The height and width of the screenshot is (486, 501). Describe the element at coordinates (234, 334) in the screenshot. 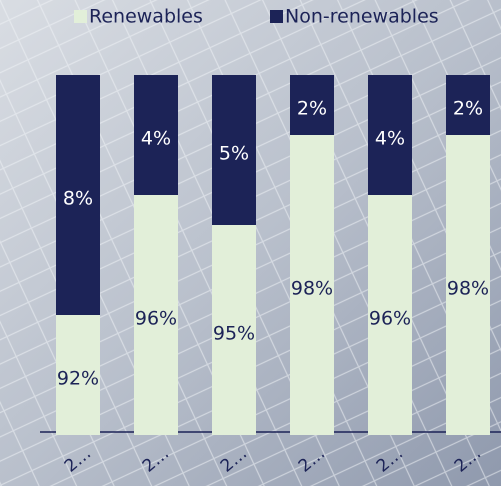

I see `data-label: 95%` at that location.